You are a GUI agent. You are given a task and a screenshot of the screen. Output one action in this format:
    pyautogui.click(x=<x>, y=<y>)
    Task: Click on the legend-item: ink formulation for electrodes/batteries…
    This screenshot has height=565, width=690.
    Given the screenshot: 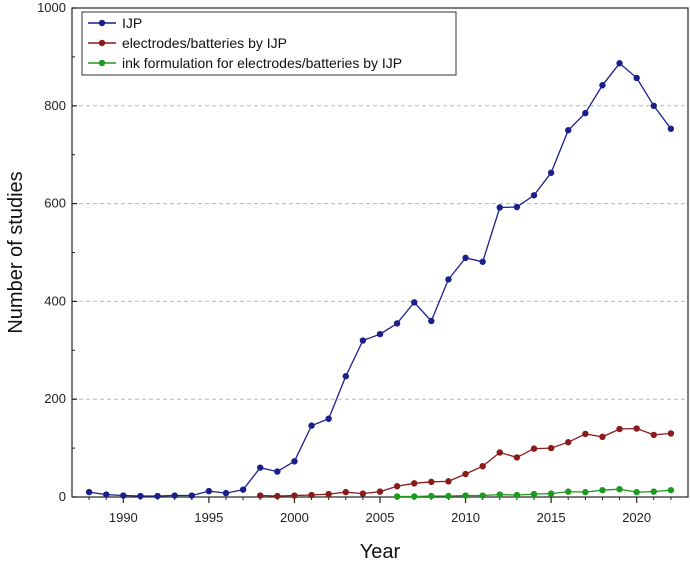 What is the action you would take?
    pyautogui.click(x=245, y=63)
    